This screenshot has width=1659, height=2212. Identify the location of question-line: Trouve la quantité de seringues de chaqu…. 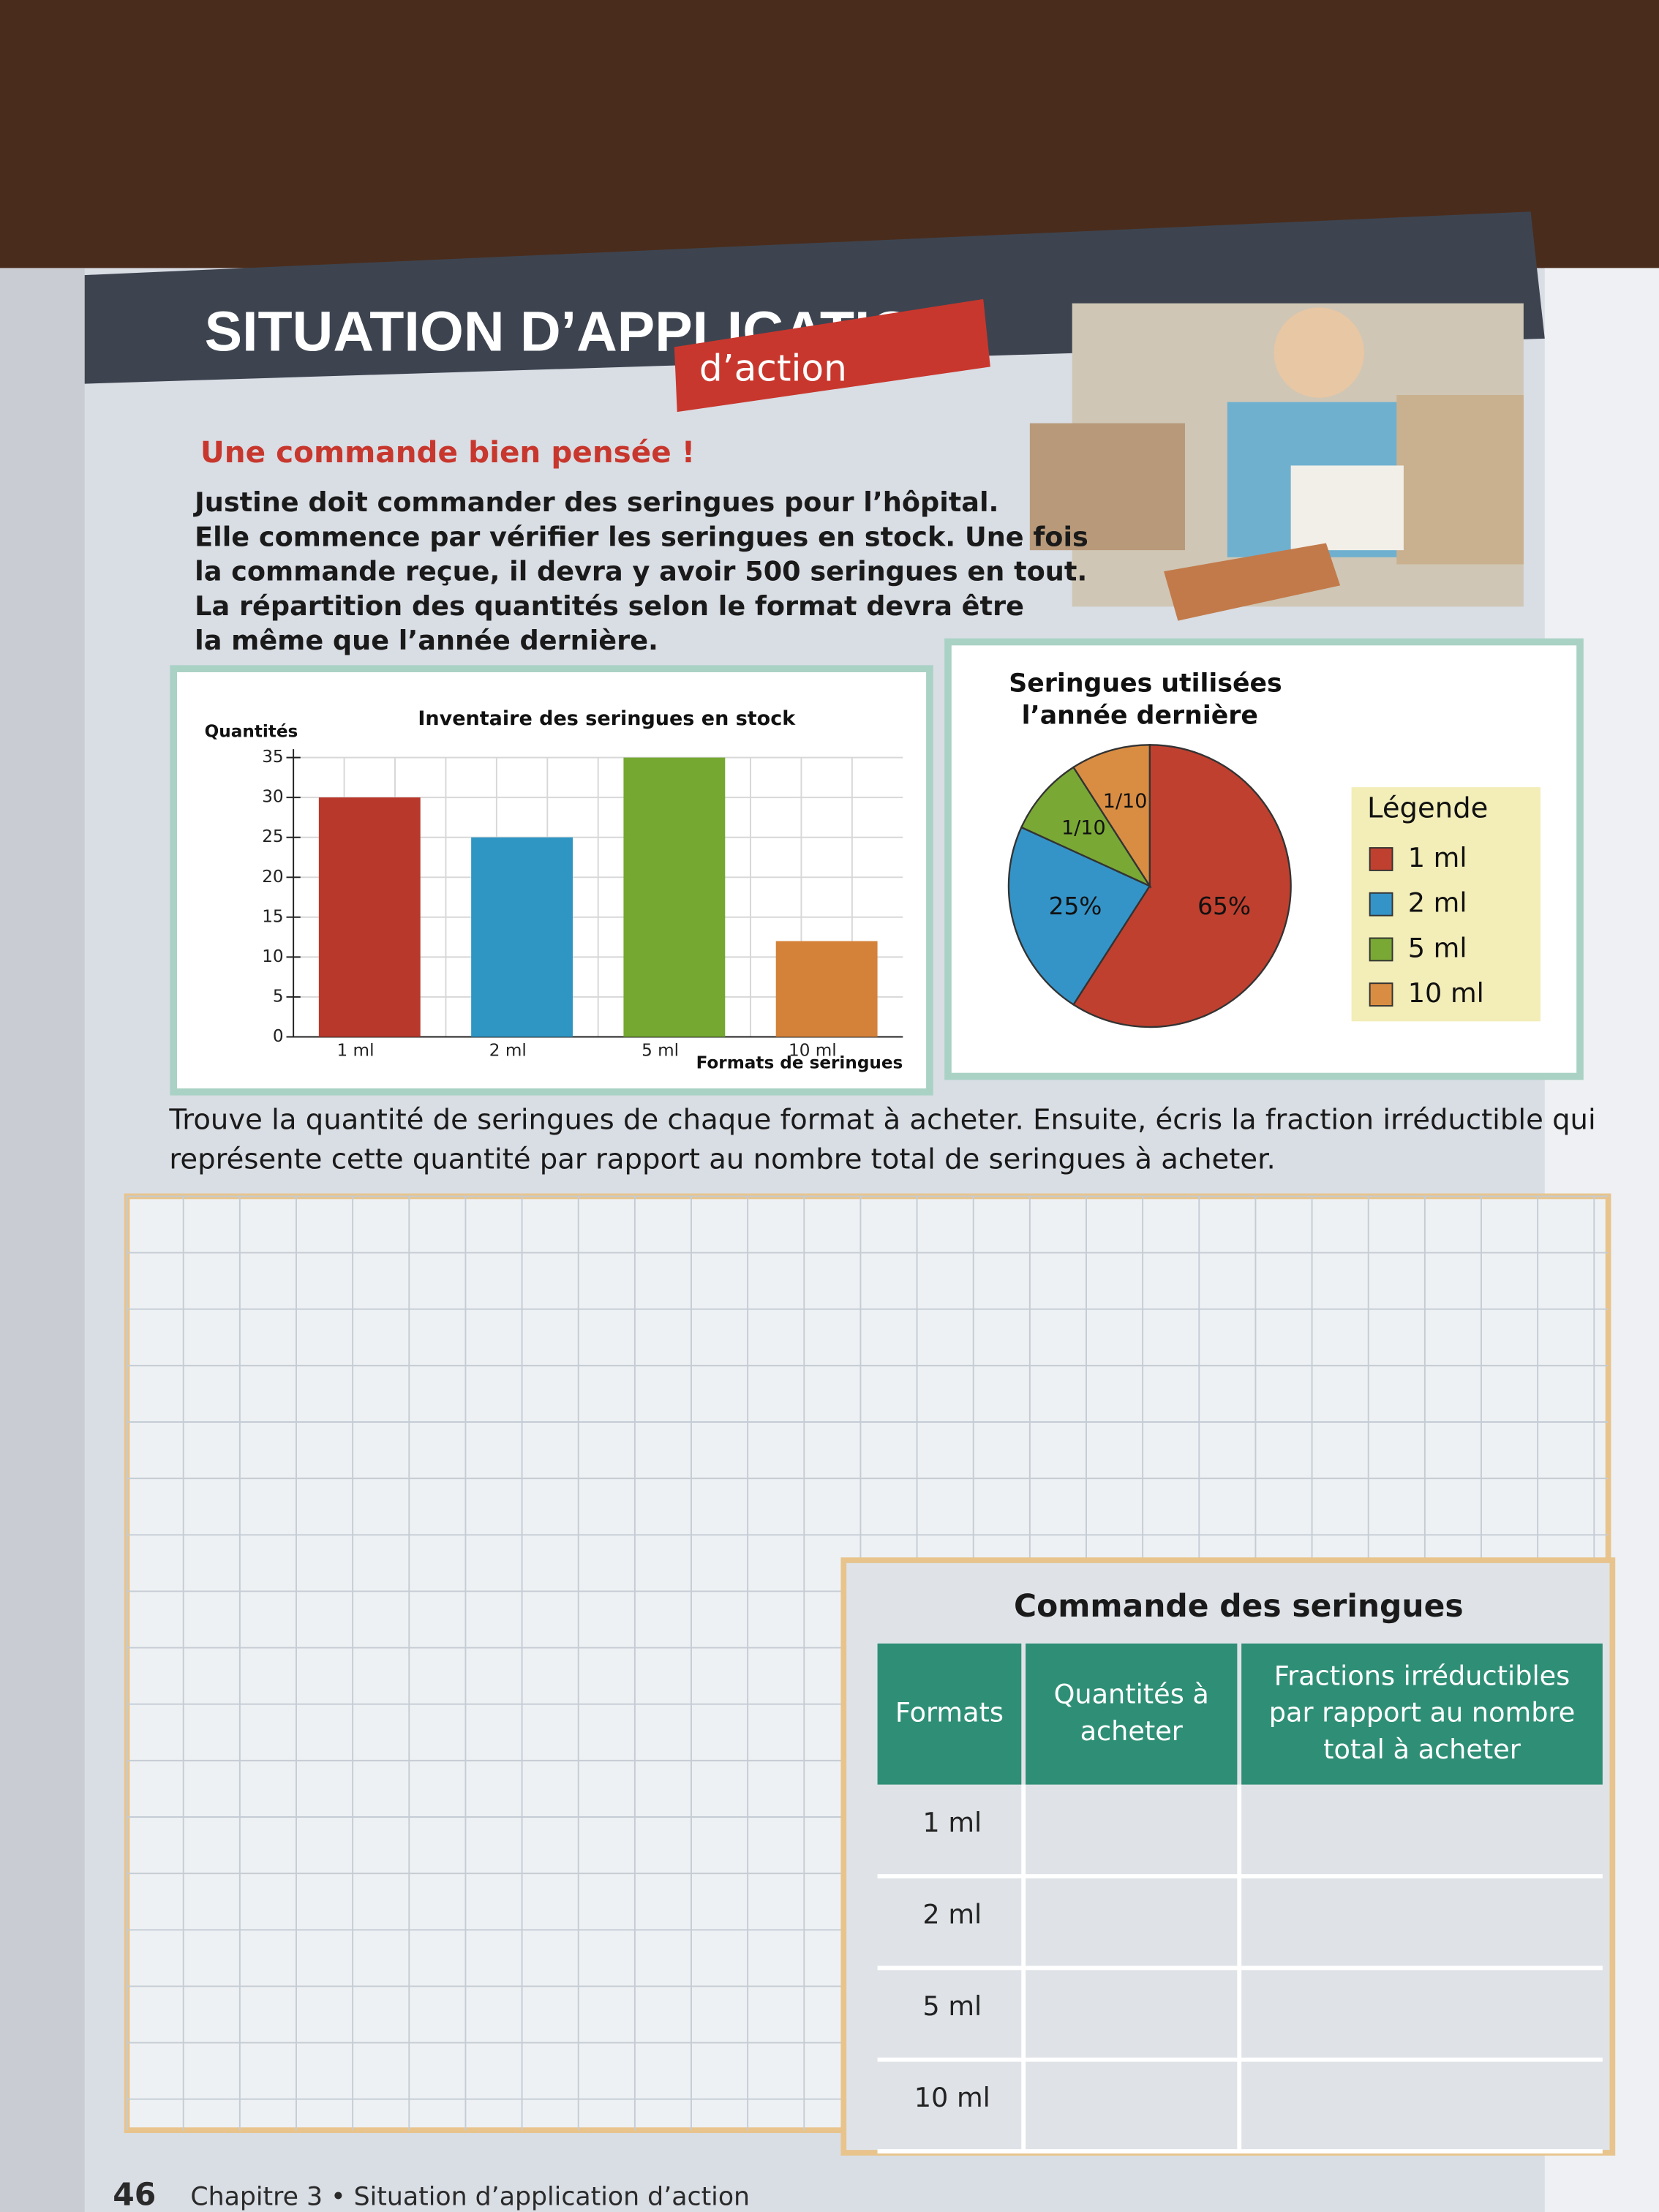
(882, 1120).